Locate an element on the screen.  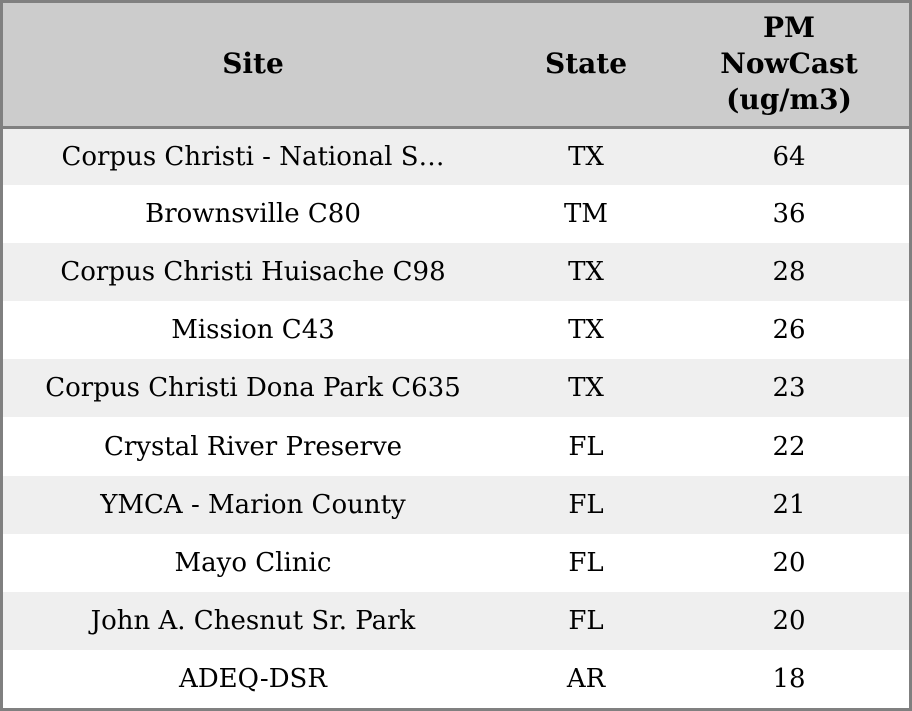
table-row: Corpus Christi Huisache C98 TX 28 is located at coordinates (456, 272).